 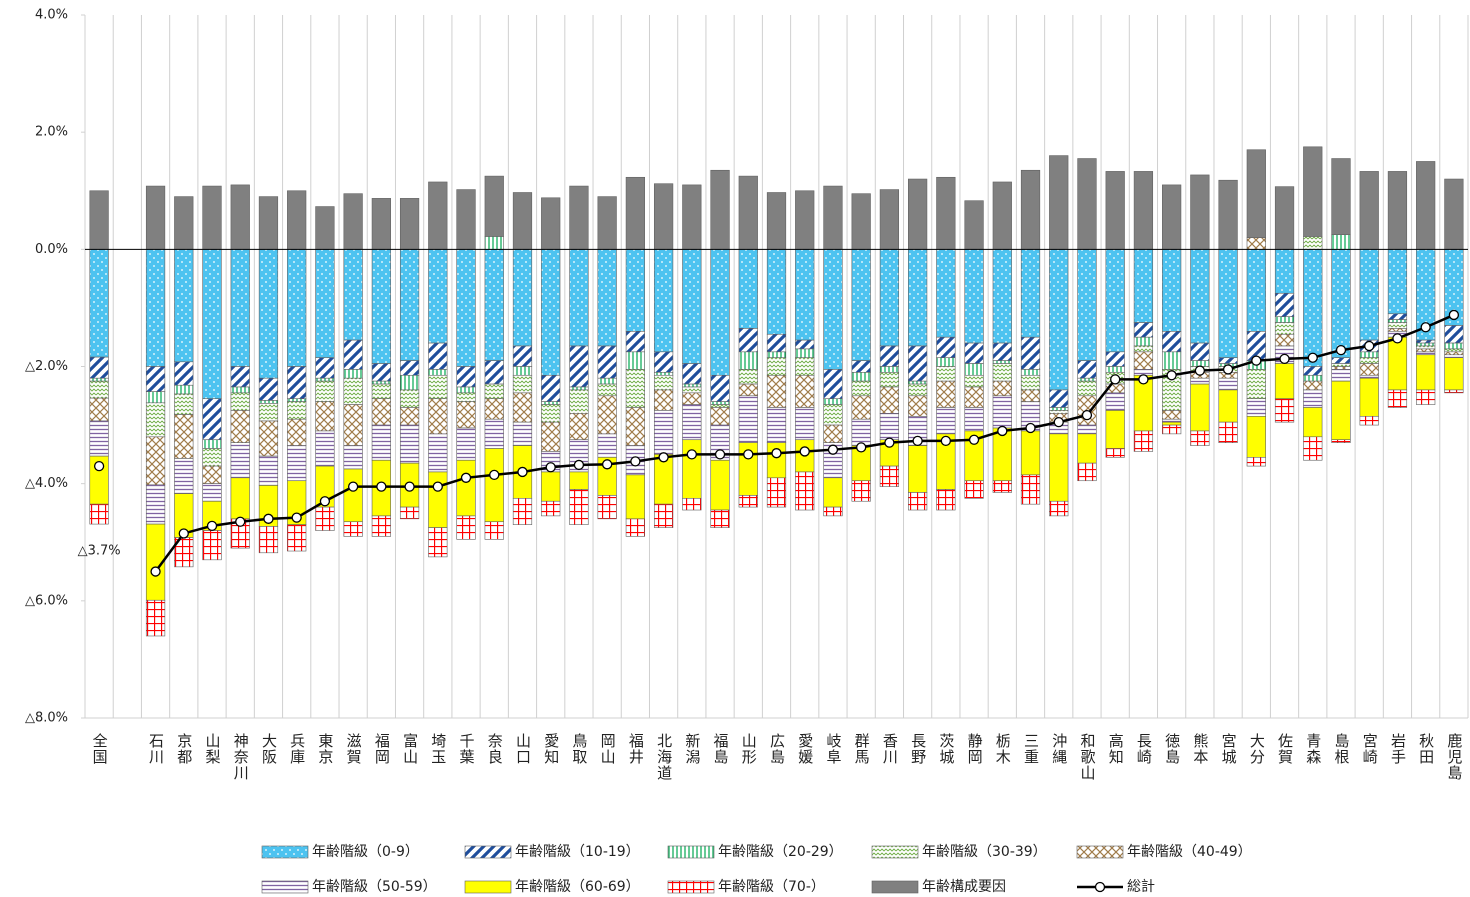 What do you see at coordinates (780, 852) in the screenshot?
I see `legend-label: 年齢階級（20-29）` at bounding box center [780, 852].